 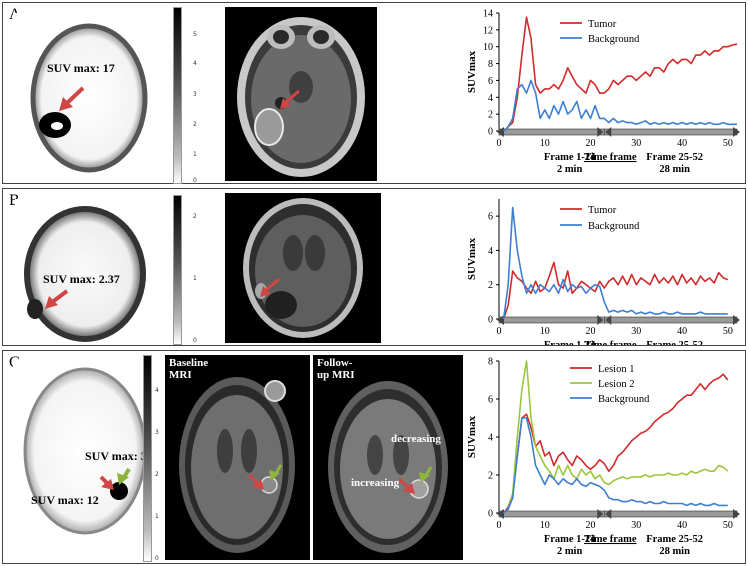 What do you see at coordinates (14, 201) in the screenshot?
I see `panel-label: B` at bounding box center [14, 201].